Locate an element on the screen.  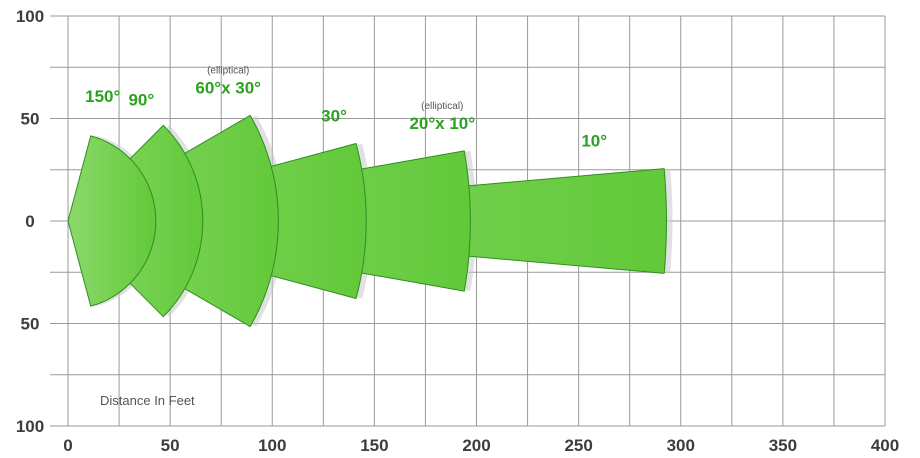
beam-label: 20°x 10° is located at coordinates (442, 123).